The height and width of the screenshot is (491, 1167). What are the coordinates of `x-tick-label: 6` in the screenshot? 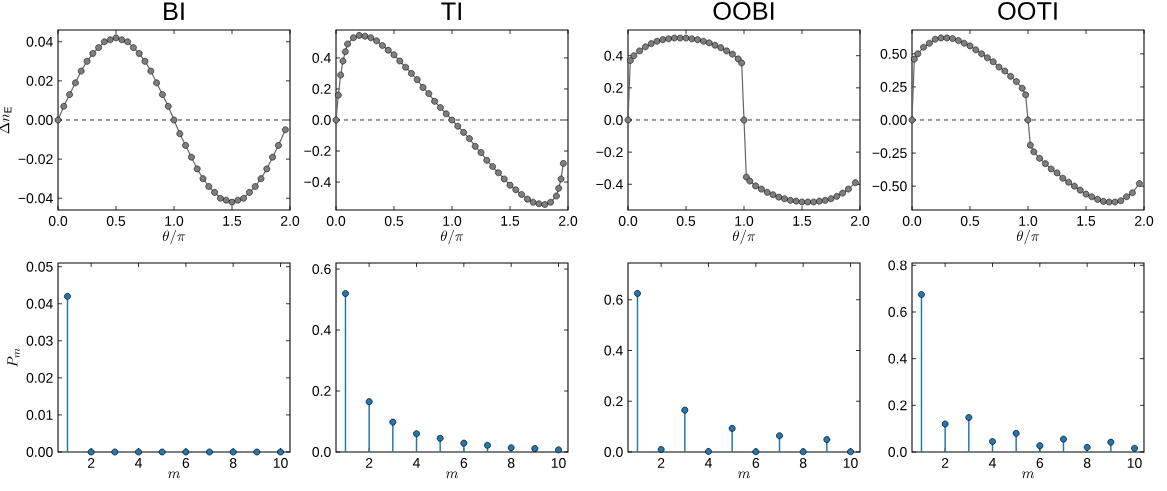 It's located at (464, 463).